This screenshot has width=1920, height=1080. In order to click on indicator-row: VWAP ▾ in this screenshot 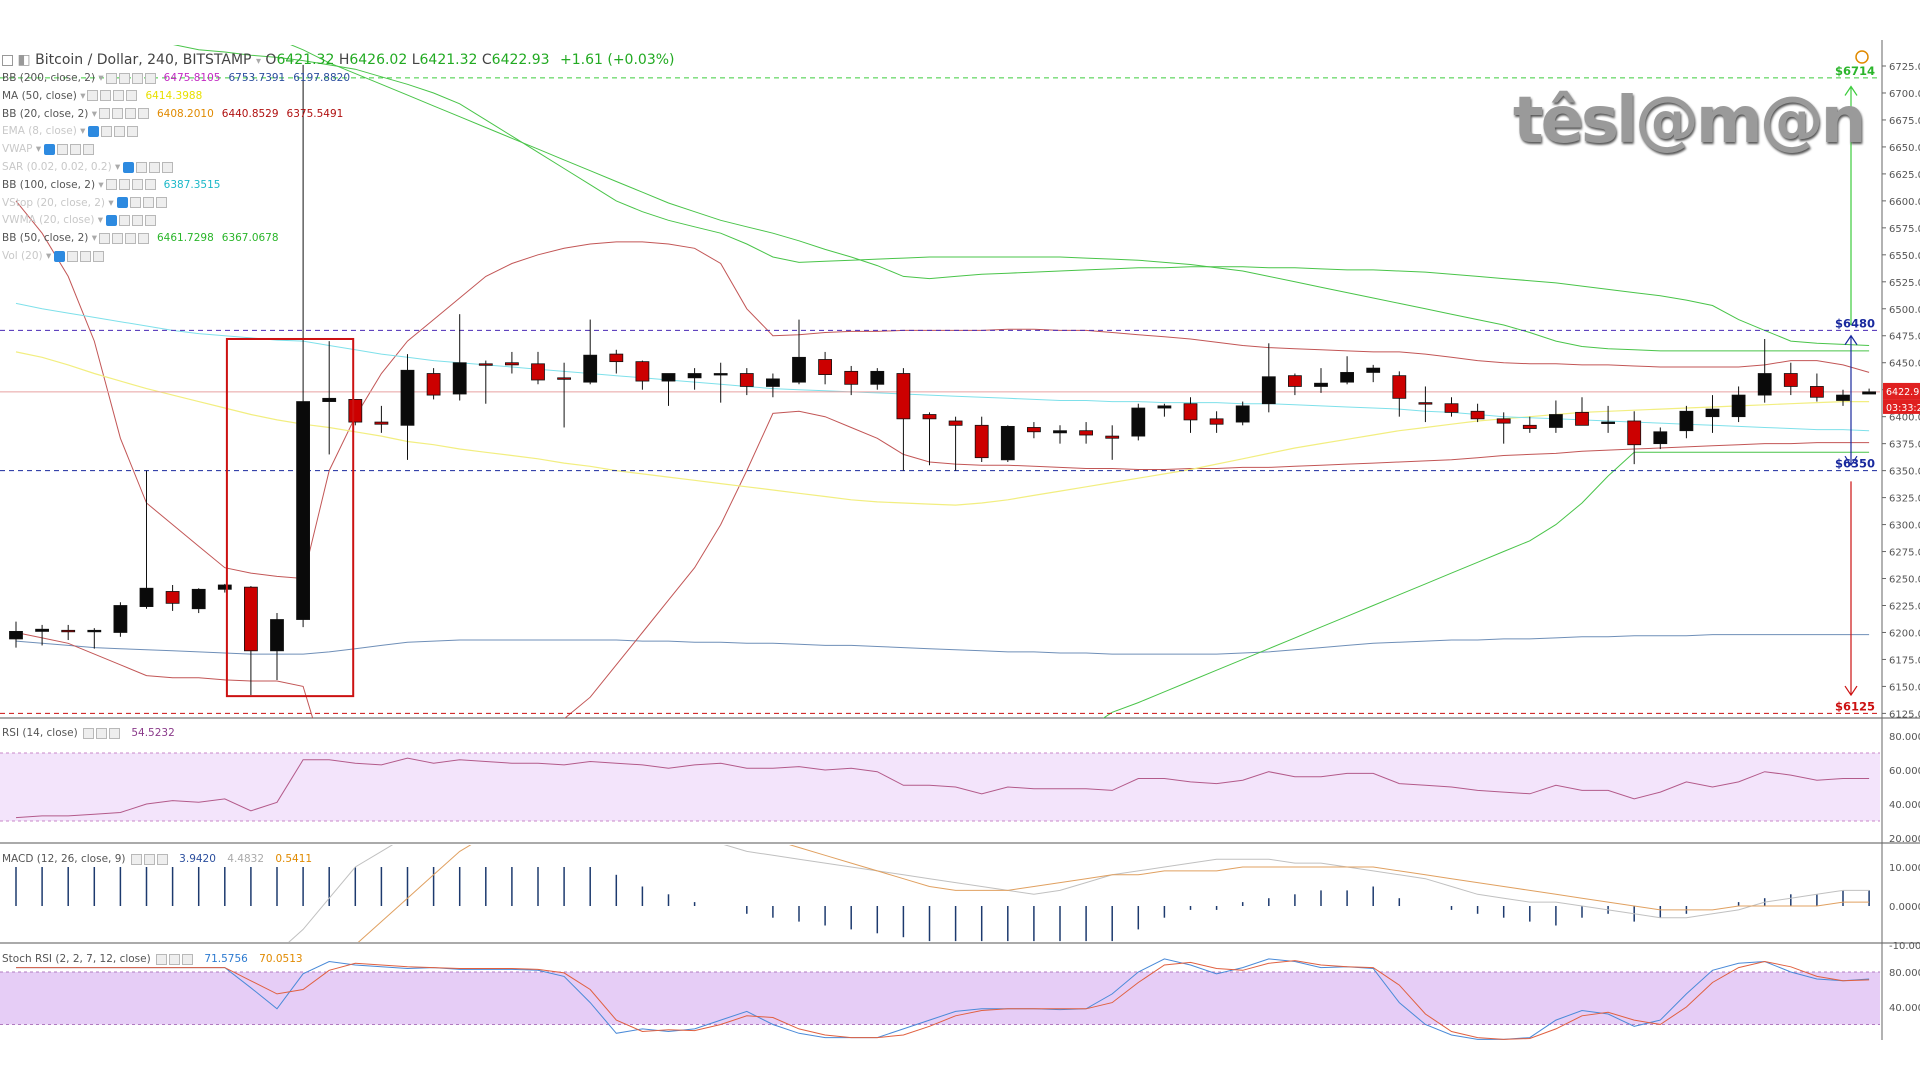, I will do `click(48, 149)`.